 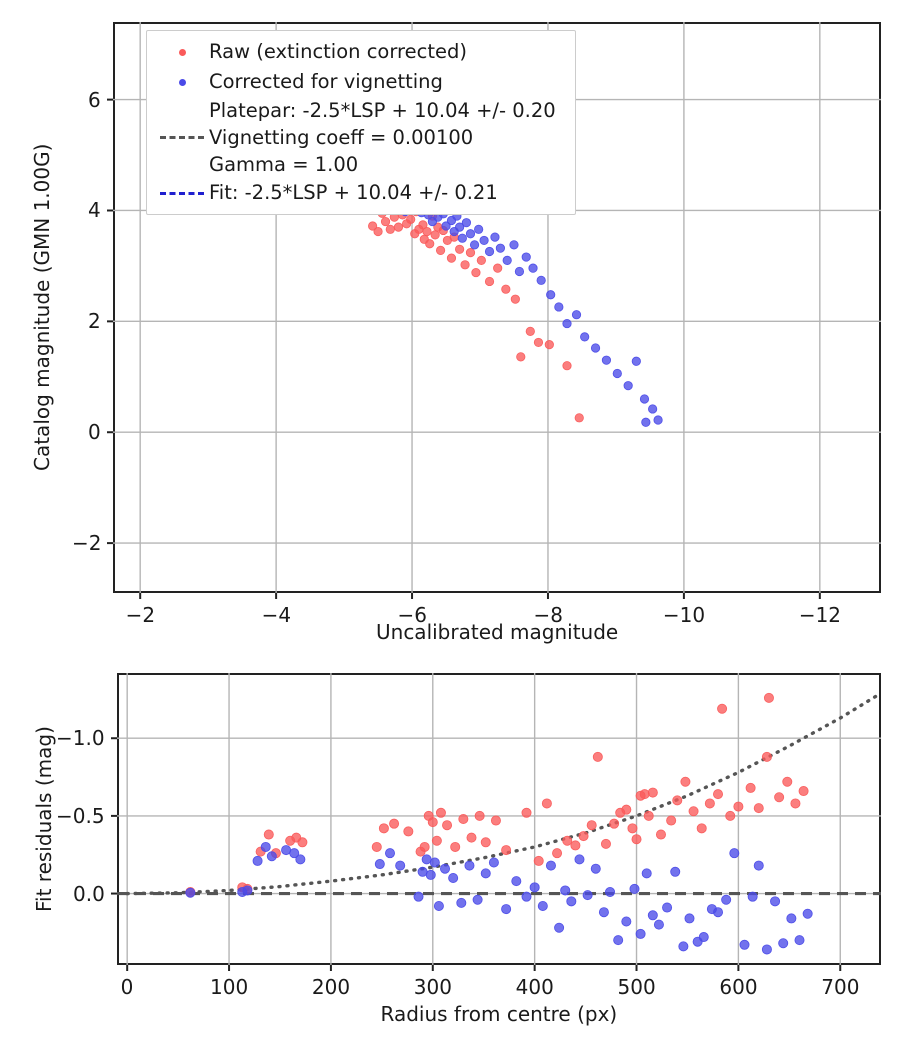 I want to click on legend-entry-raw: Raw (extinction corrected), so click(x=360, y=52).